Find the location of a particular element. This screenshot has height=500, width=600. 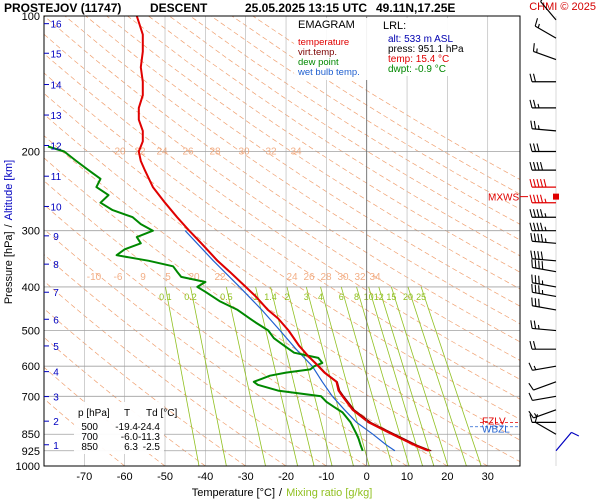

legend-title: EMAGRAM is located at coordinates (326, 25).